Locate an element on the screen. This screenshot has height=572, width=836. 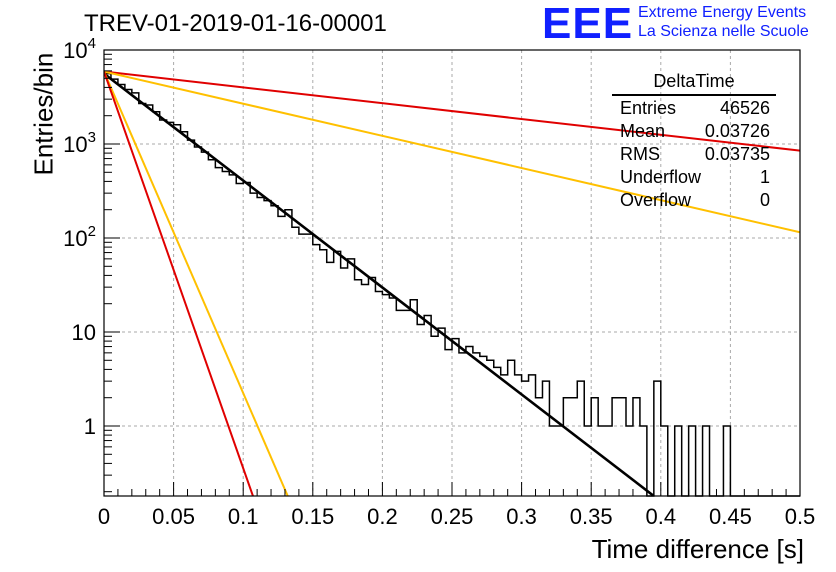
x-tick-label: 0.4 is located at coordinates (661, 516).